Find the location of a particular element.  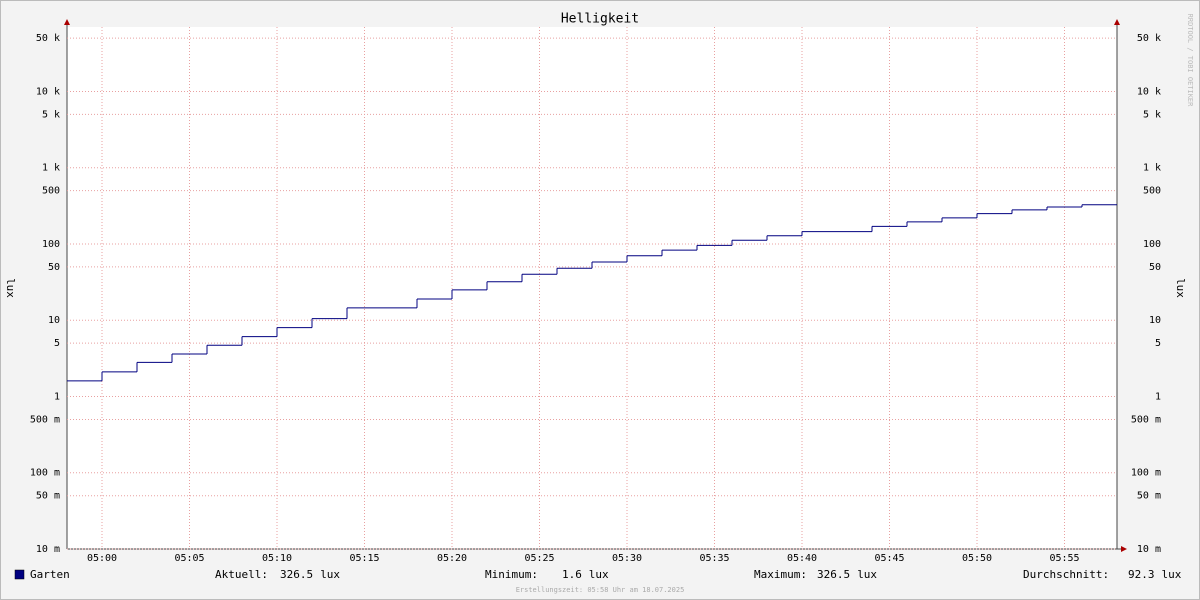

x-tick-label: 05:10 is located at coordinates (277, 558).